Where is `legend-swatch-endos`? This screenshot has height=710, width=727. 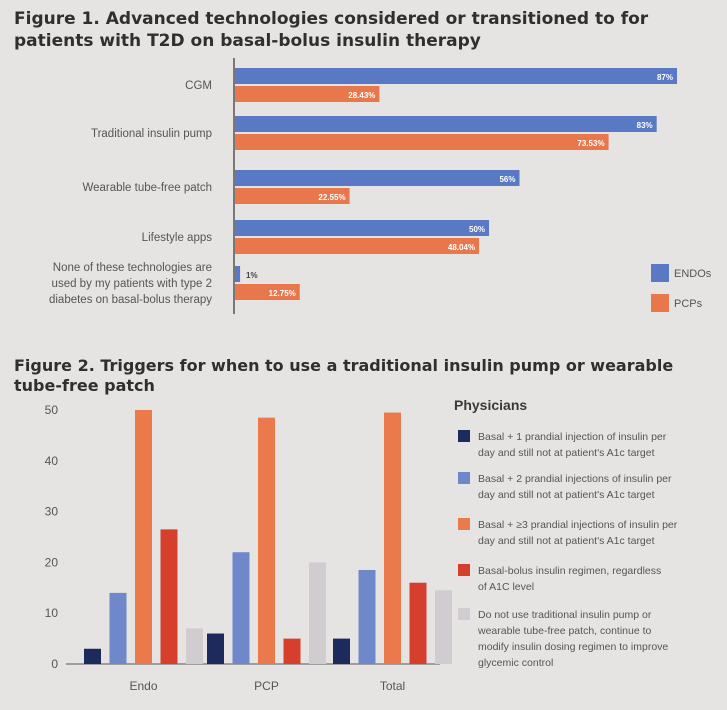 legend-swatch-endos is located at coordinates (660, 273).